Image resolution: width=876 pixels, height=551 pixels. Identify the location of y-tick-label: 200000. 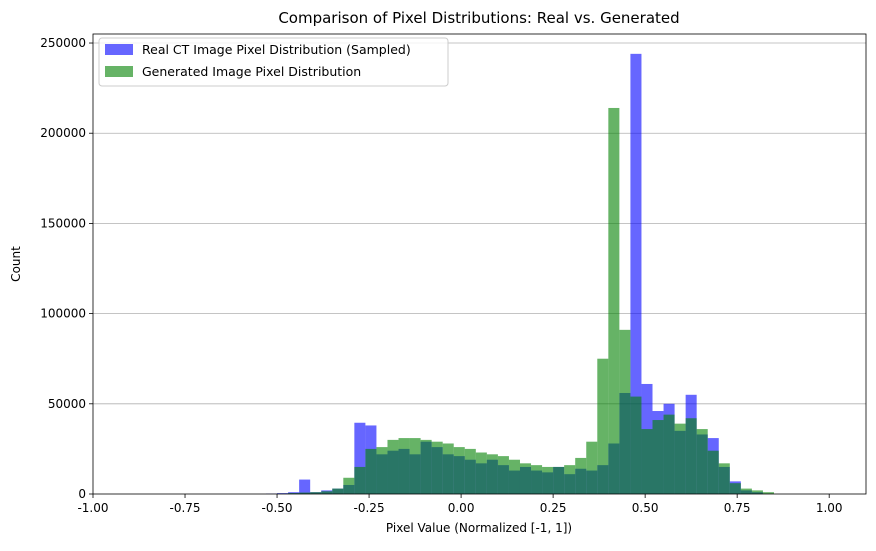
(63, 133).